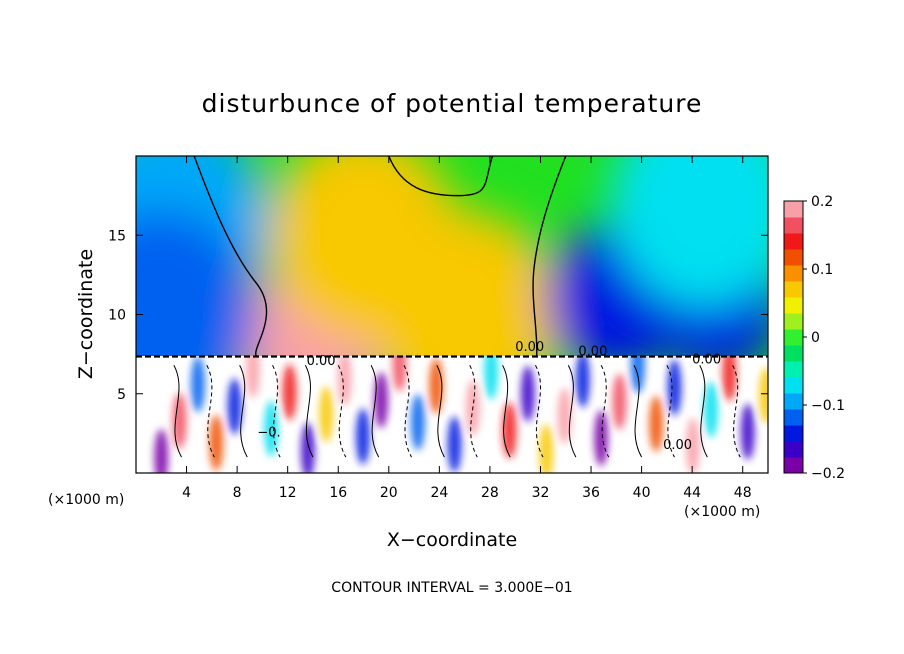  I want to click on x-unit-right: (×1000 m), so click(722, 512).